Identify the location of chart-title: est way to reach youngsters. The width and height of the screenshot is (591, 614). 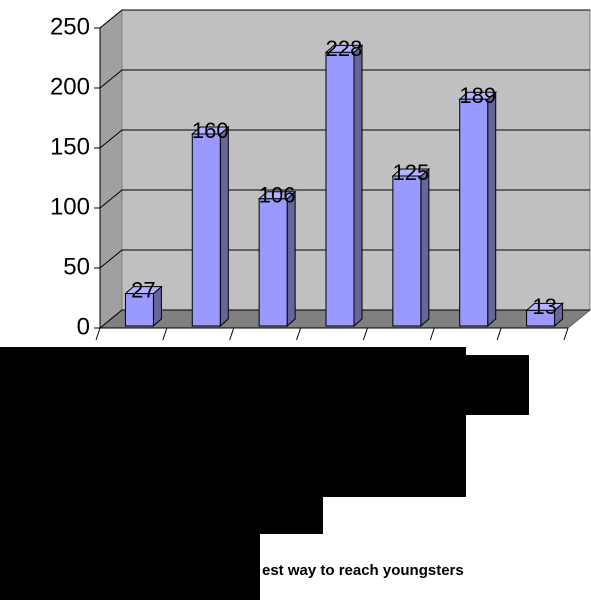
(363, 570).